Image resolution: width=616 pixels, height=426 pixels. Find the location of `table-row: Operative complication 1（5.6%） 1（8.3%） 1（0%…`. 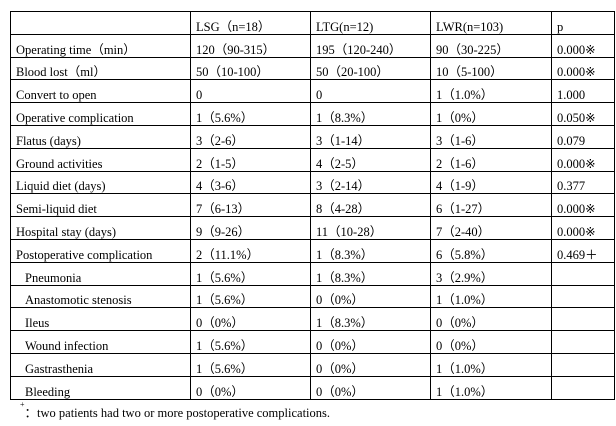

table-row: Operative complication 1（5.6%） 1（8.3%） 1（0%… is located at coordinates (312, 114).